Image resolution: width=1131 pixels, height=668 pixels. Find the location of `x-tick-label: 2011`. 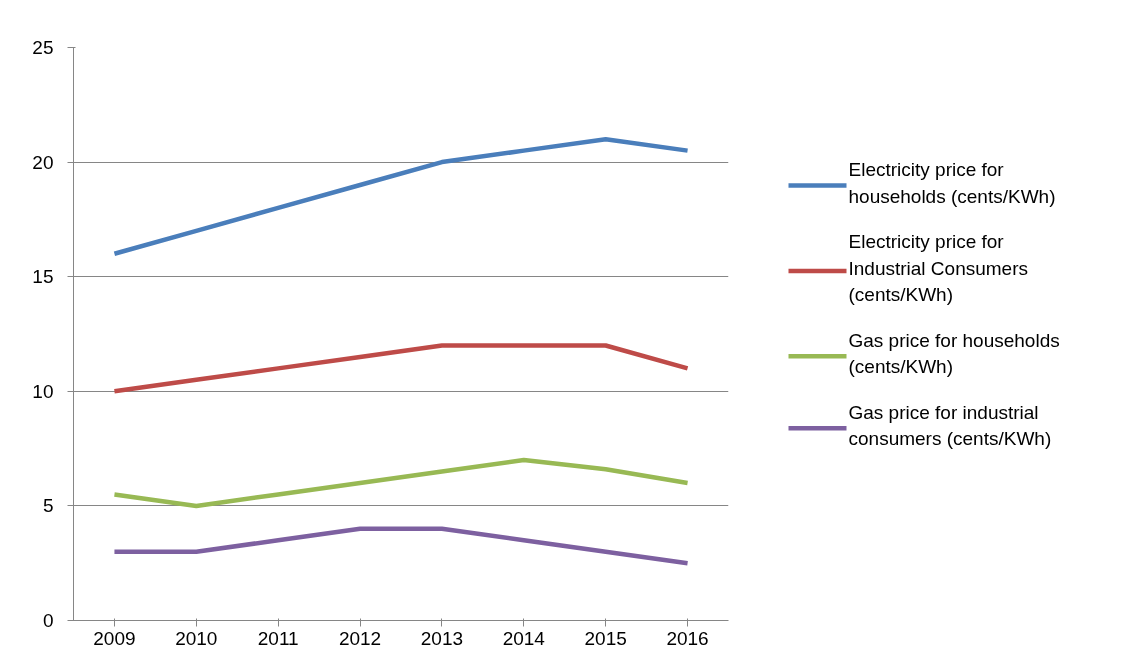

x-tick-label: 2011 is located at coordinates (278, 638).